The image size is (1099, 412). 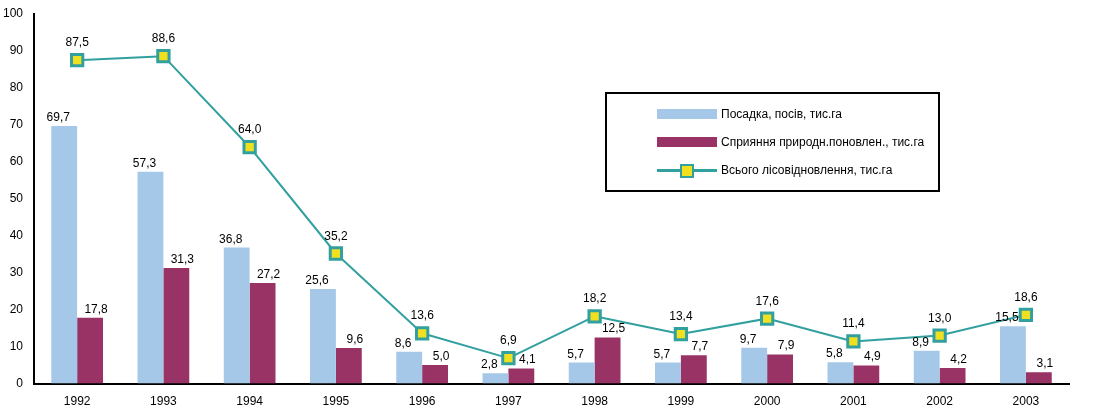 What do you see at coordinates (16, 308) in the screenshot?
I see `y-tick-label: 20` at bounding box center [16, 308].